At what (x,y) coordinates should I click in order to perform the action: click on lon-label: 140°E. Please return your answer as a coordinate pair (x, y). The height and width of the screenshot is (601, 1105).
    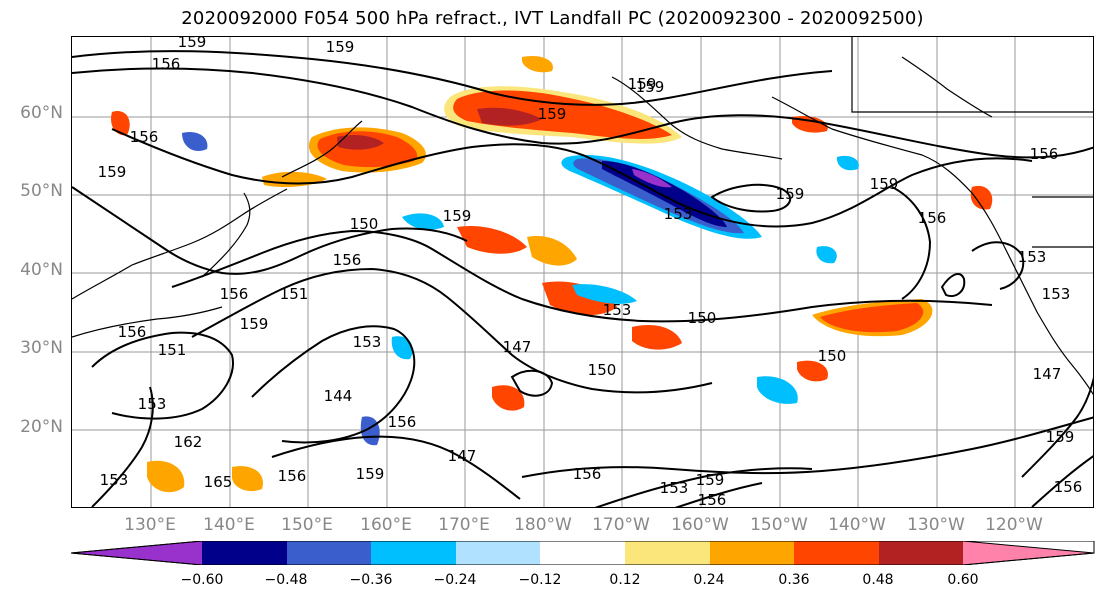
    Looking at the image, I should click on (229, 525).